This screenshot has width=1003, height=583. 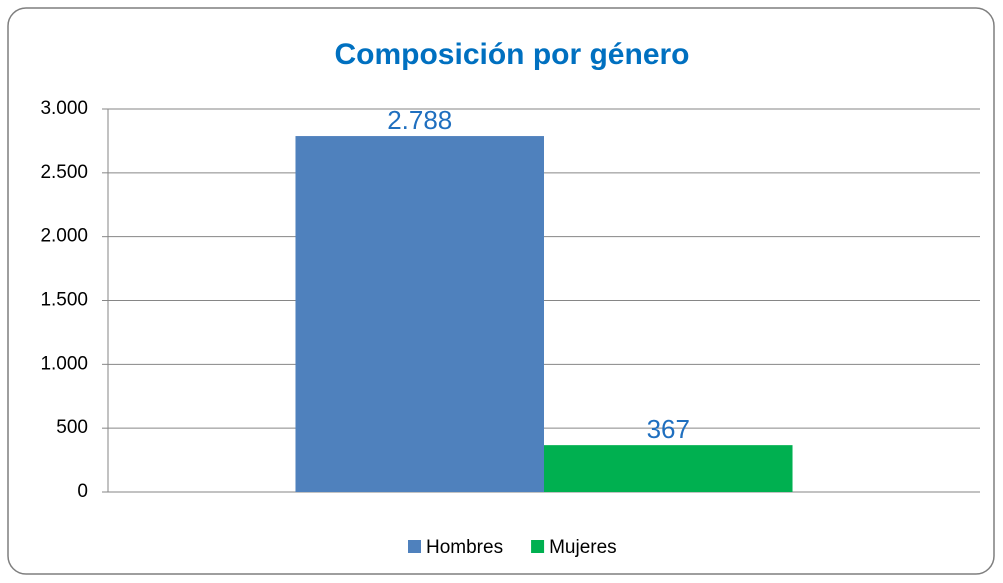 I want to click on y-tick-label: 500, so click(x=72, y=427).